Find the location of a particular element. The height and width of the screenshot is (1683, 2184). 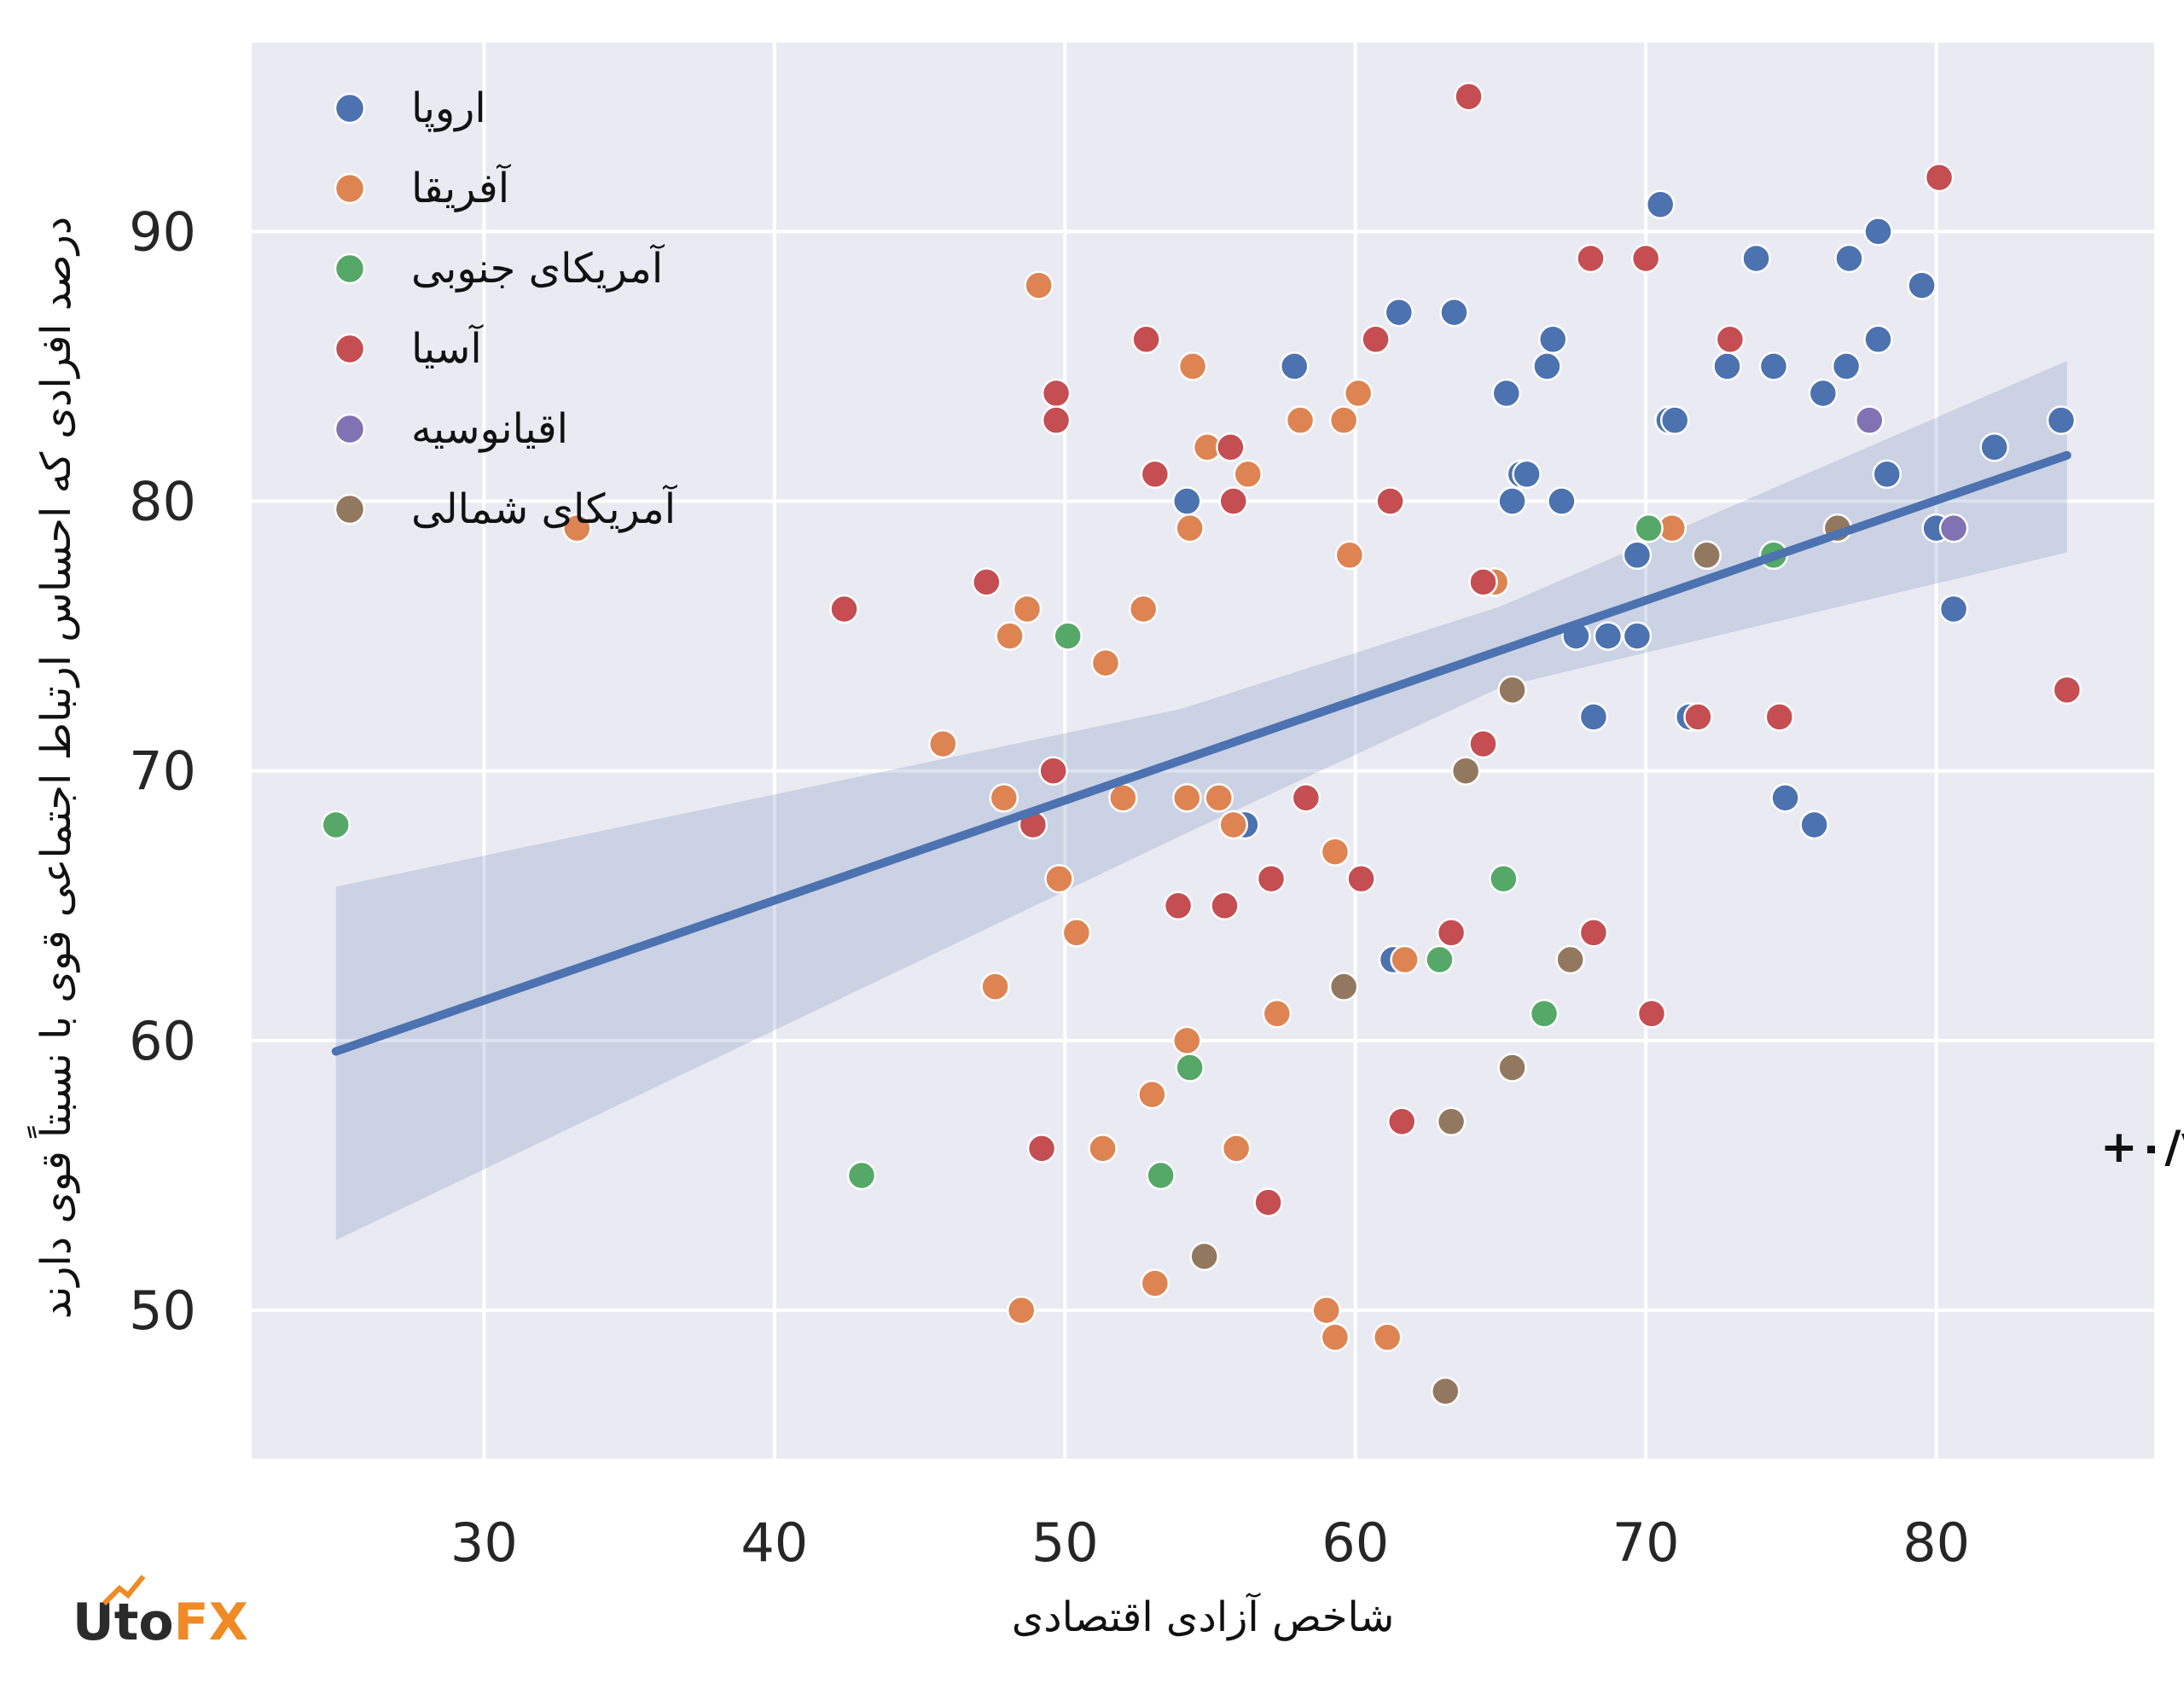

y-tick-label: 90 is located at coordinates (162, 231).